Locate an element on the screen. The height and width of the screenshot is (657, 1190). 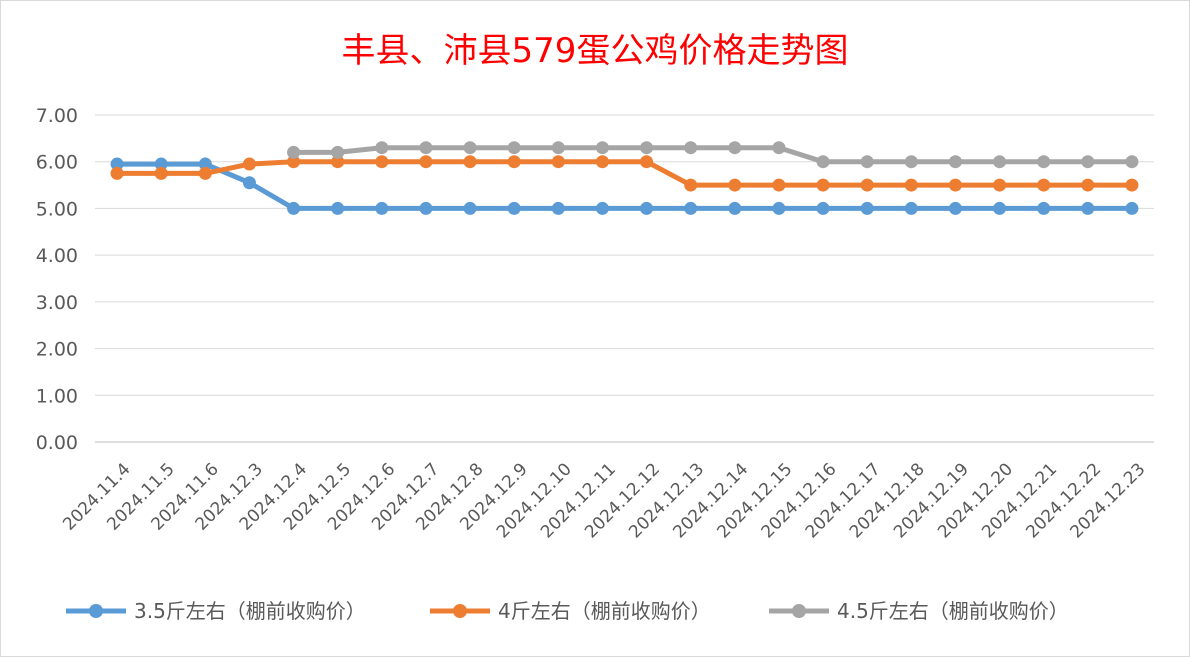
legend: 3.5斤左右（棚前收购价） 4斤左右（棚前收购价） 4.5斤左右（棚前收购价） is located at coordinates (567, 611).